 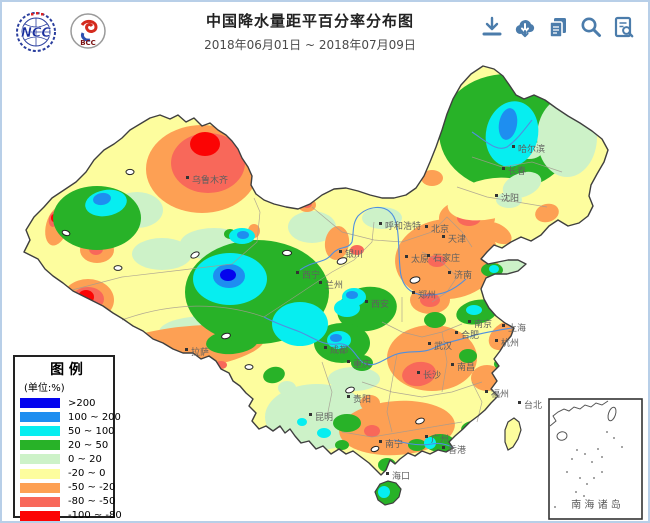 What do you see at coordinates (513, 434) in the screenshot?
I see `taiwan-island` at bounding box center [513, 434].